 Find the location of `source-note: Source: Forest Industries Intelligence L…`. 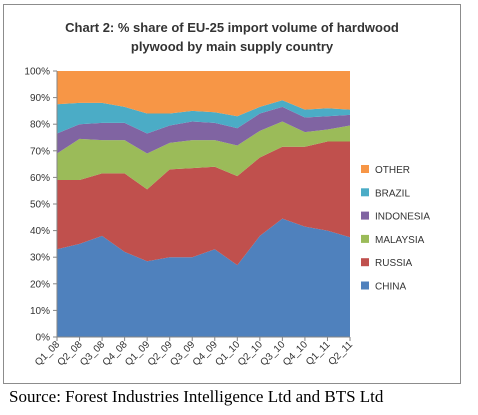

source-note: Source: Forest Industries Intelligence L… is located at coordinates (196, 396).